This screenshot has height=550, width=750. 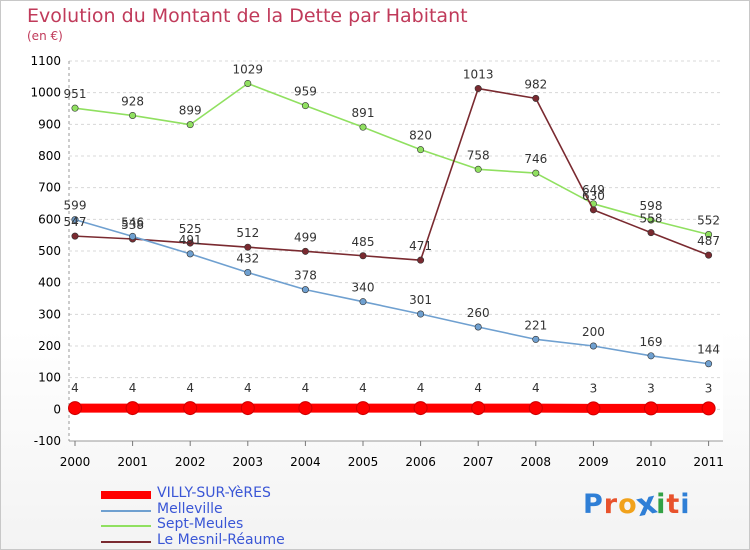 I want to click on legend-label: Le Mesnil-Réaume, so click(x=221, y=539).